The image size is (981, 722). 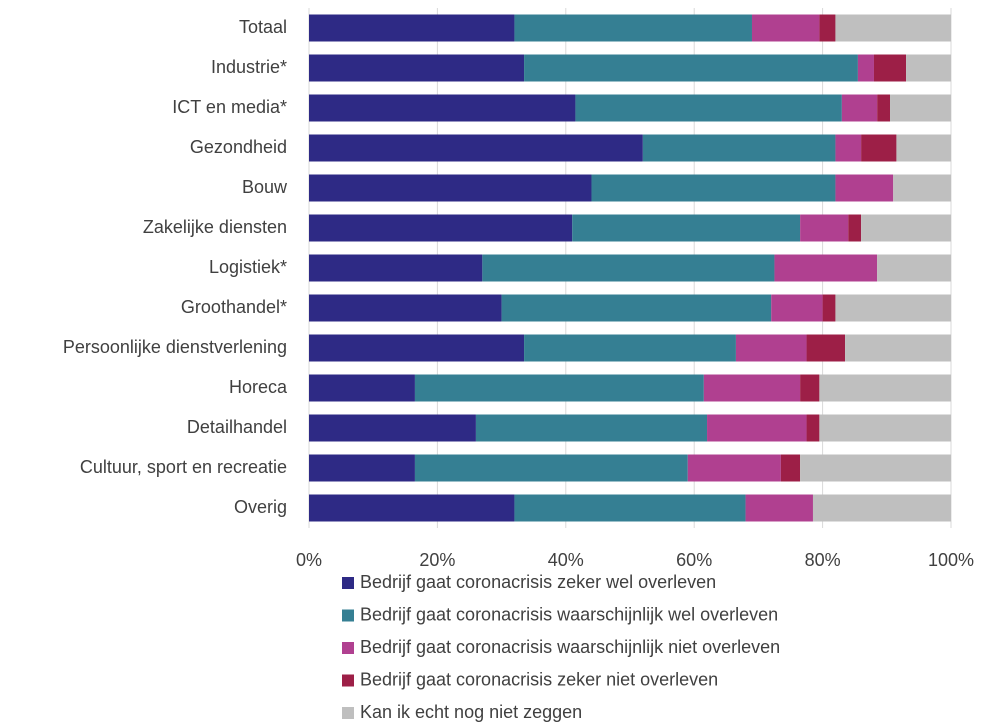 What do you see at coordinates (234, 307) in the screenshot?
I see `category-label: Groothandel*` at bounding box center [234, 307].